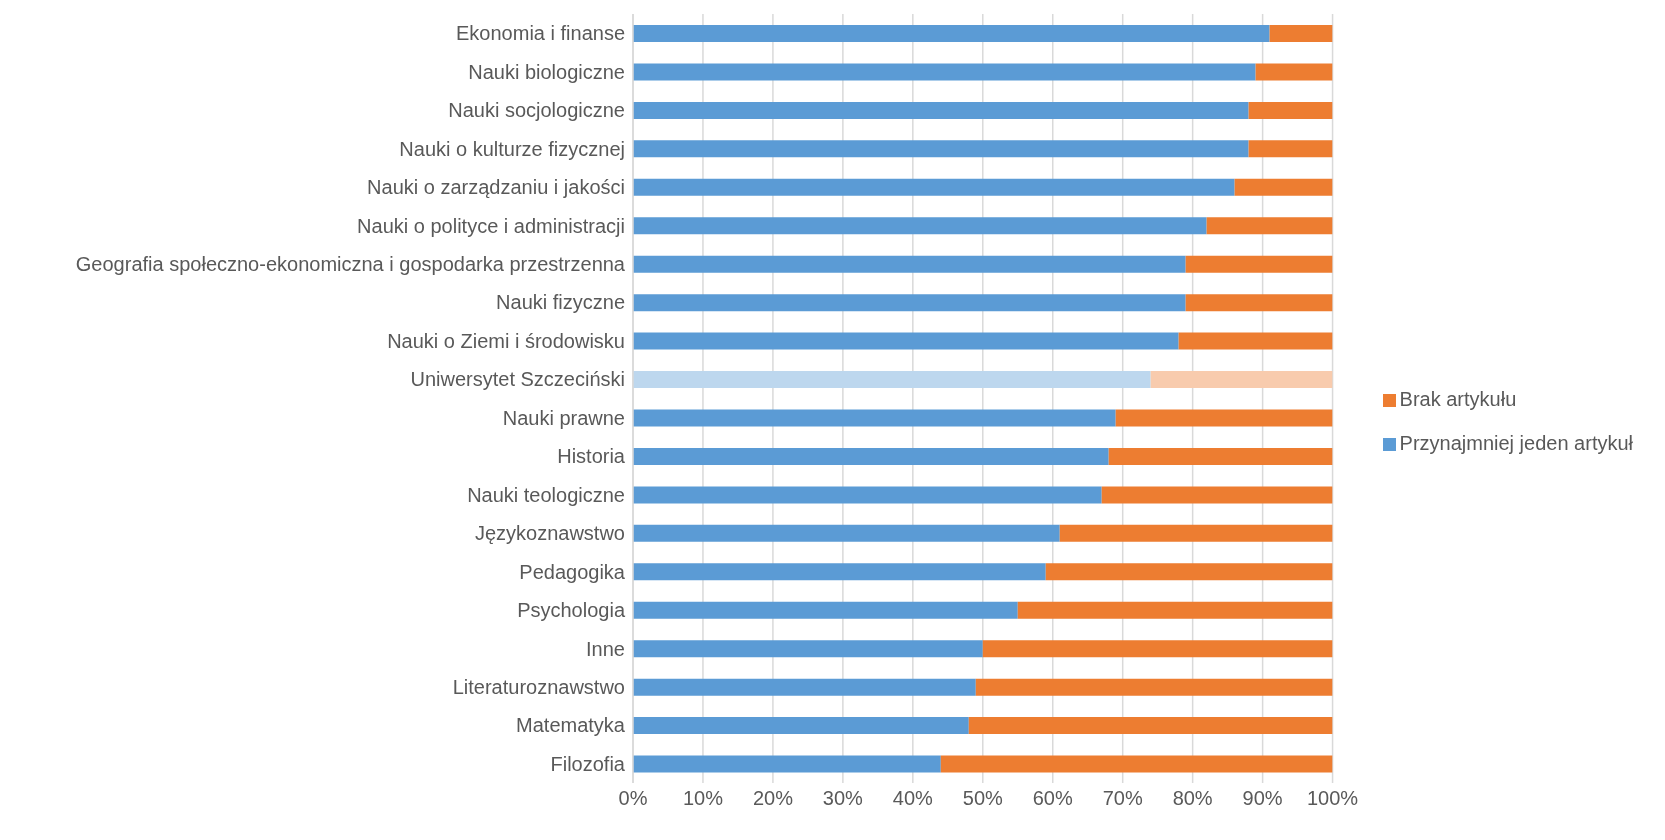 The height and width of the screenshot is (840, 1665). I want to click on x-tick-label: 60%, so click(1052, 798).